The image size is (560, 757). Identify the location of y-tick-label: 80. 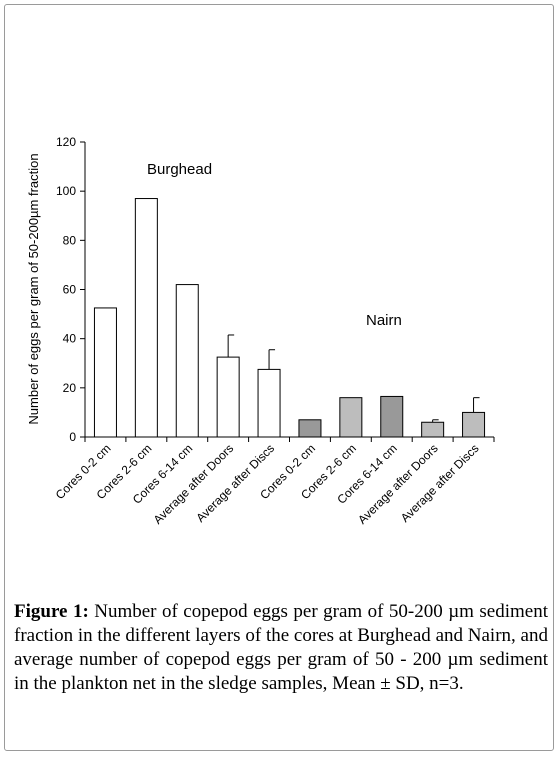
(70, 240).